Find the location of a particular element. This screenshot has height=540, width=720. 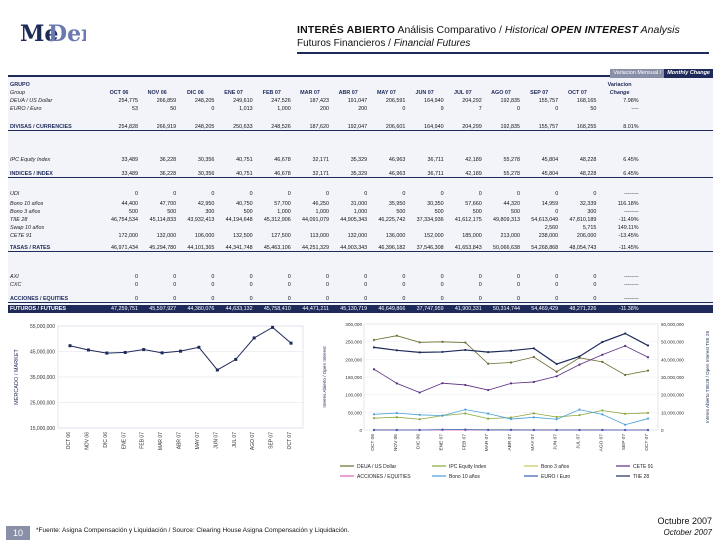

table-cell: 152,000 is located at coordinates (434, 236).